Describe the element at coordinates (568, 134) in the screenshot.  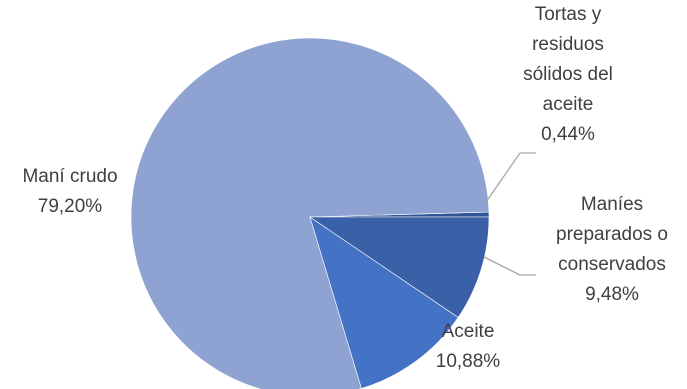
I see `data-label-value: 0,44%` at that location.